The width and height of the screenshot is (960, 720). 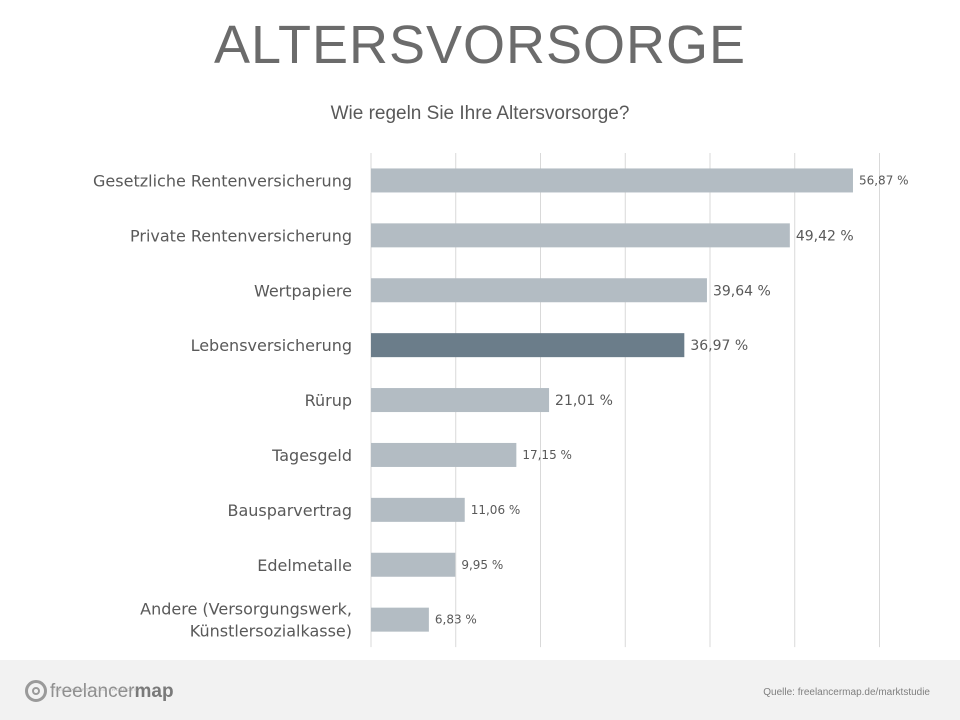 What do you see at coordinates (222, 180) in the screenshot?
I see `category-label: Gesetzliche Rentenversicherung` at bounding box center [222, 180].